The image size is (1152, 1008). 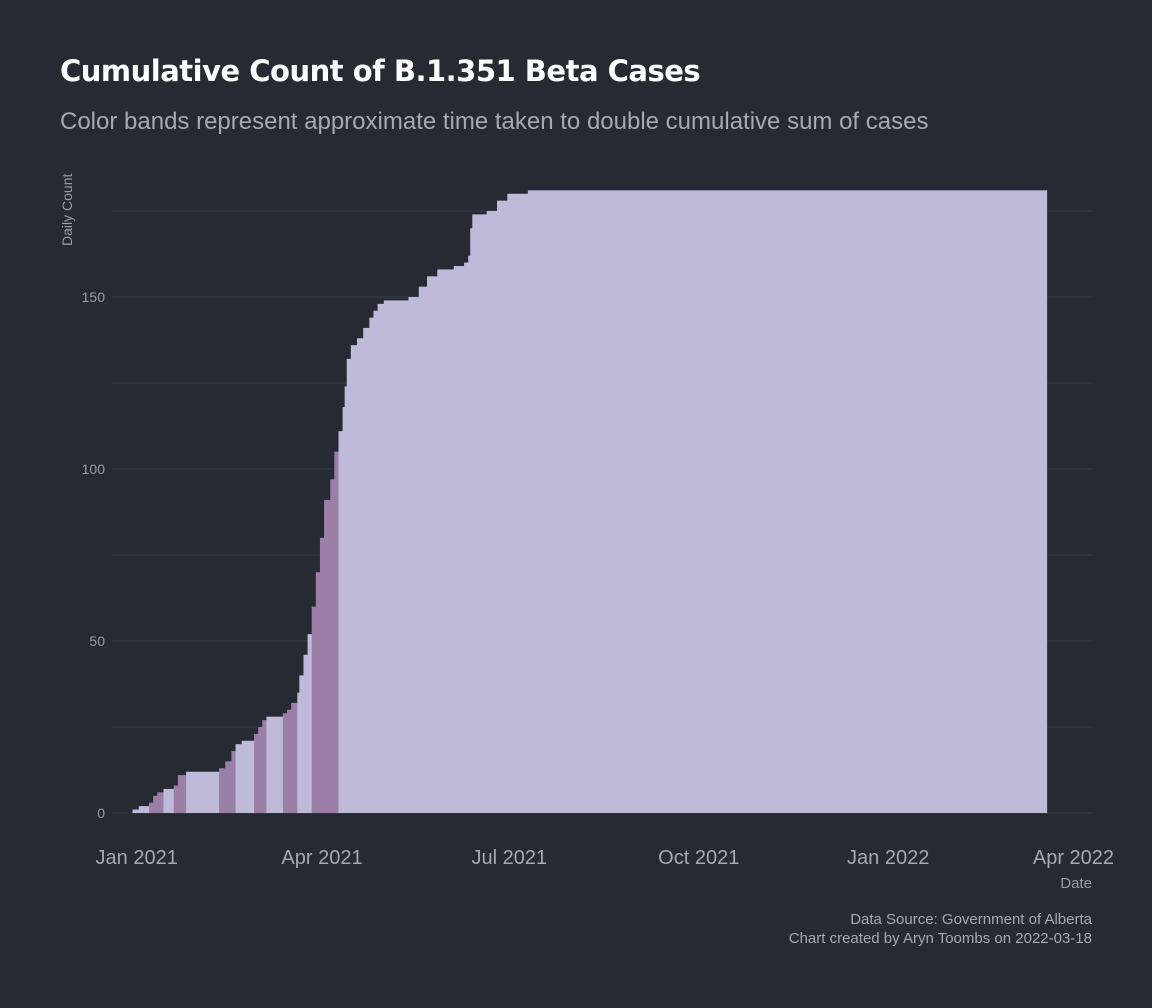 What do you see at coordinates (94, 469) in the screenshot?
I see `y-tick-label: 100` at bounding box center [94, 469].